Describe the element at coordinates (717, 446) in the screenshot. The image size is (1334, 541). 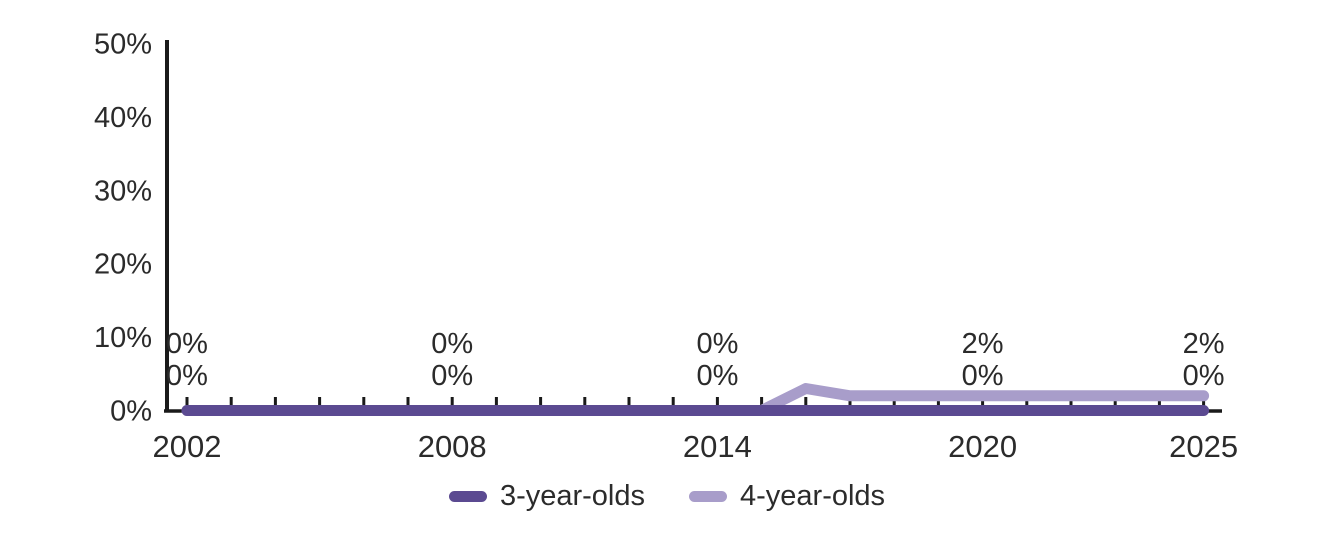
I see `x-axis-tick-label: 2014` at that location.